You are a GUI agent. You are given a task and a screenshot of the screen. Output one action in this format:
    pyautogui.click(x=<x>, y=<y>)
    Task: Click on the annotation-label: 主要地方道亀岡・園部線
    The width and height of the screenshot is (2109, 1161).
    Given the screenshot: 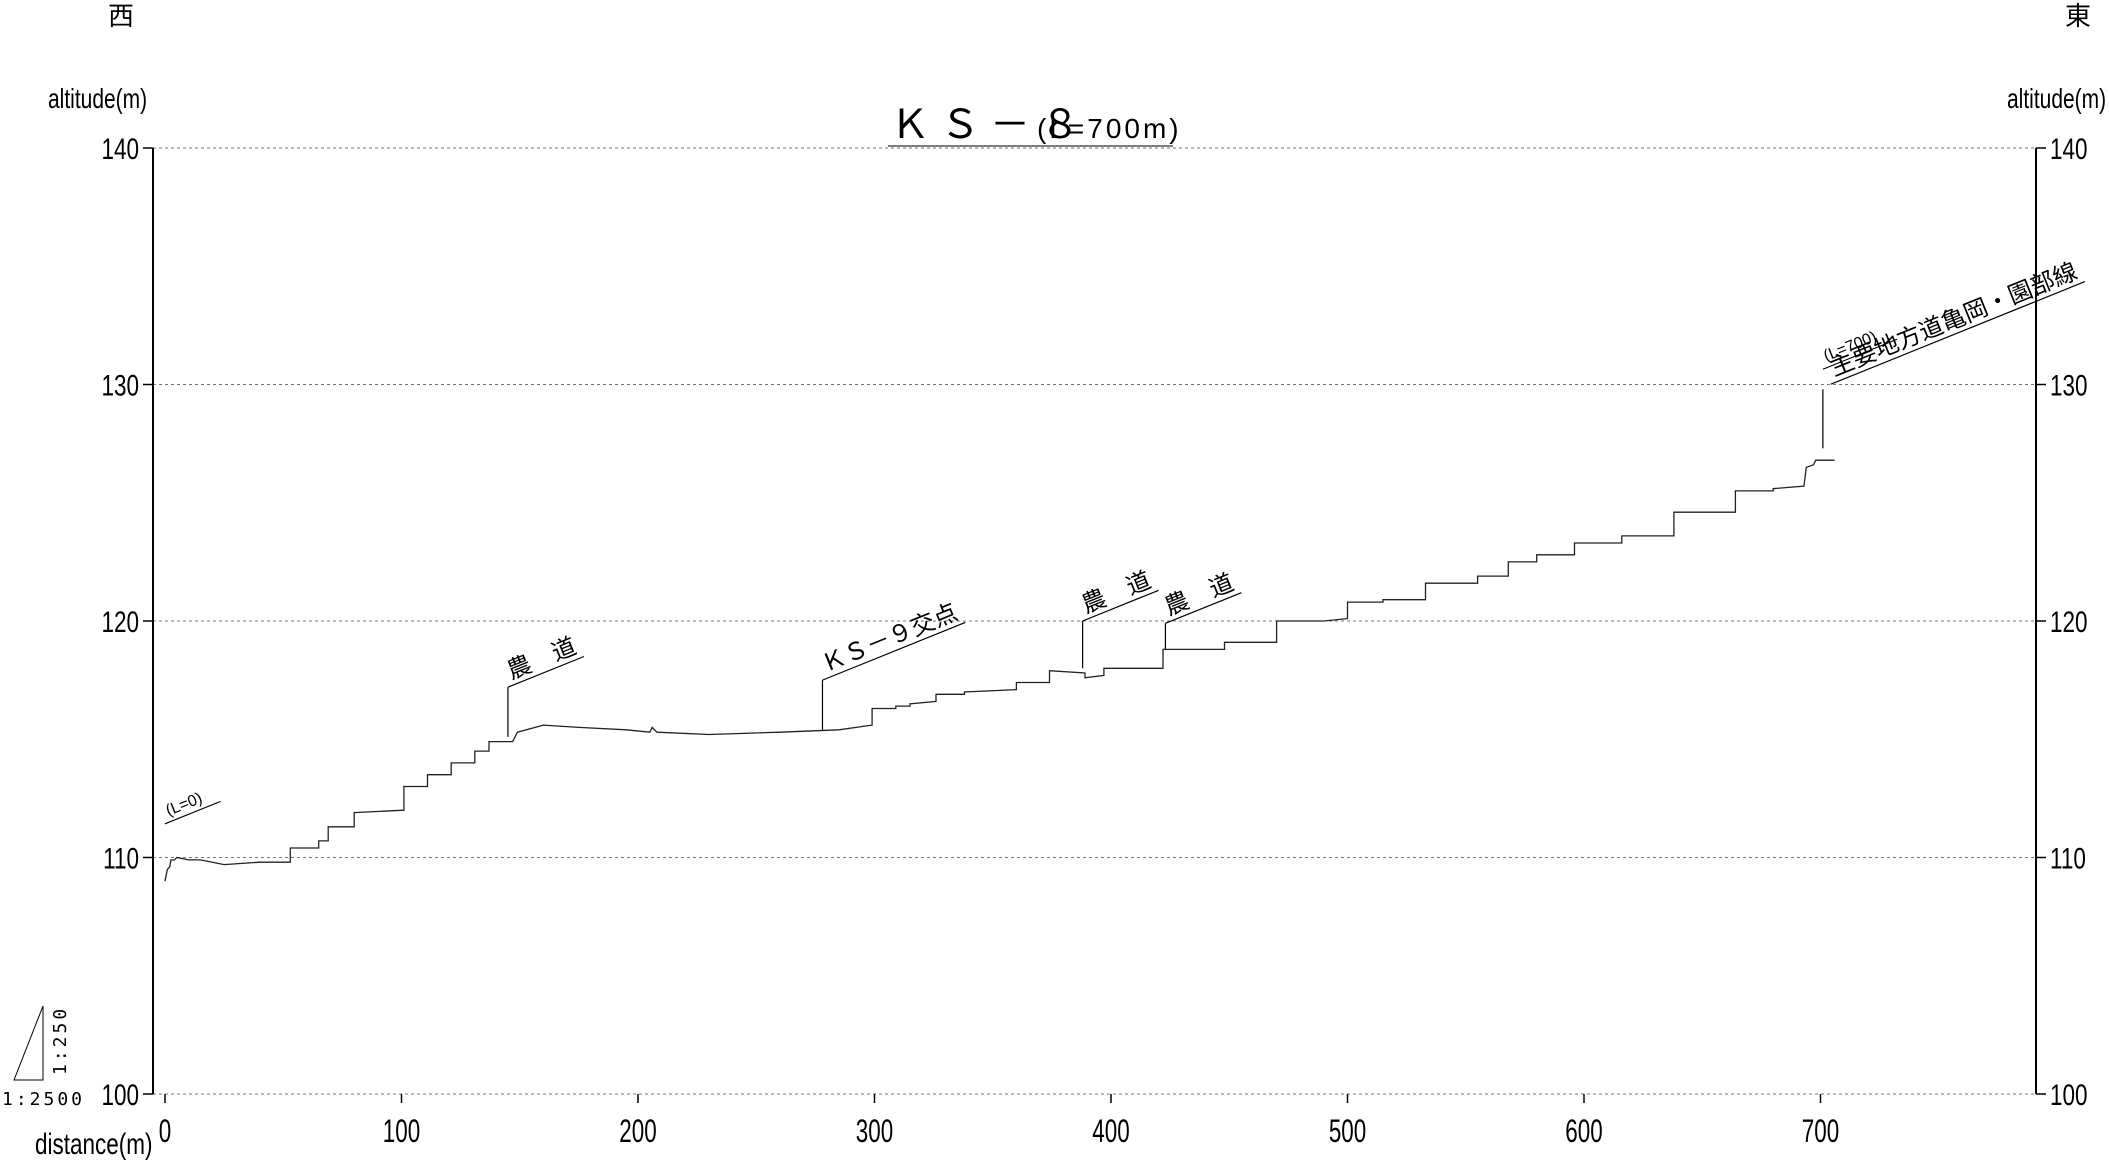 What is the action you would take?
    pyautogui.click(x=1953, y=319)
    